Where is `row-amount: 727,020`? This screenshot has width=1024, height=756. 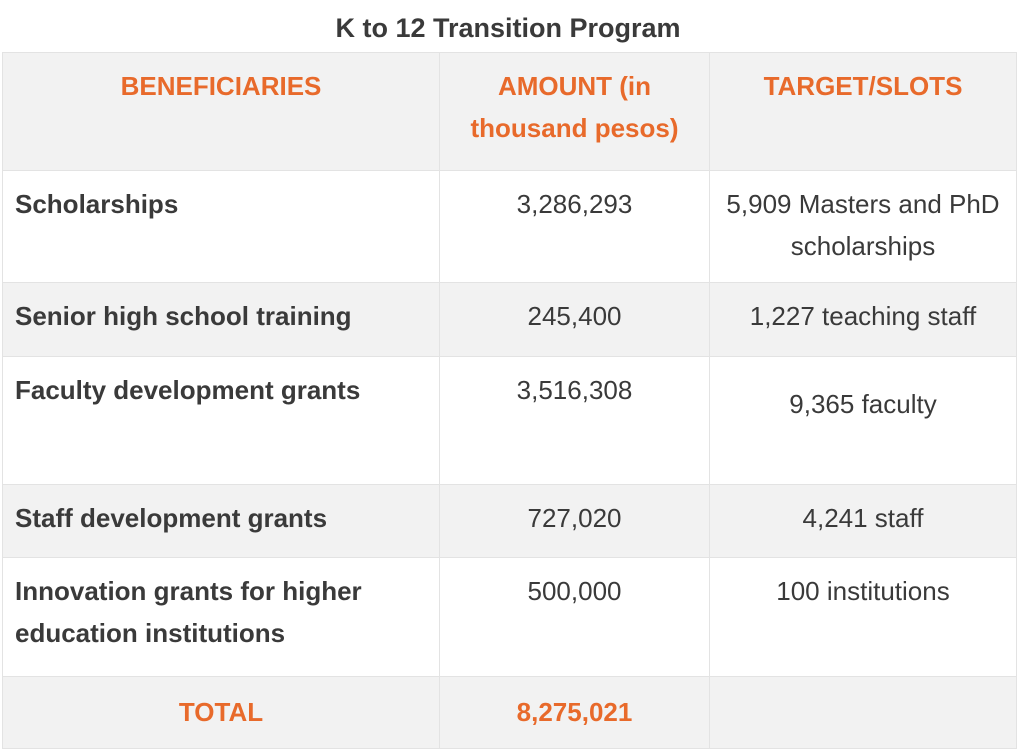 row-amount: 727,020 is located at coordinates (574, 521).